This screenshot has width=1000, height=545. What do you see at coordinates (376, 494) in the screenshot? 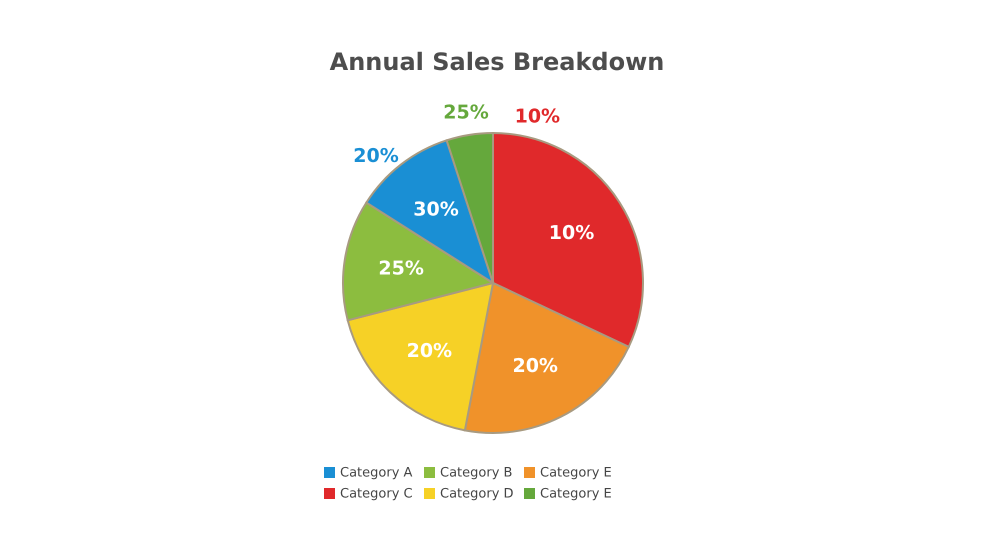
I see `legend-label: Category C` at bounding box center [376, 494].